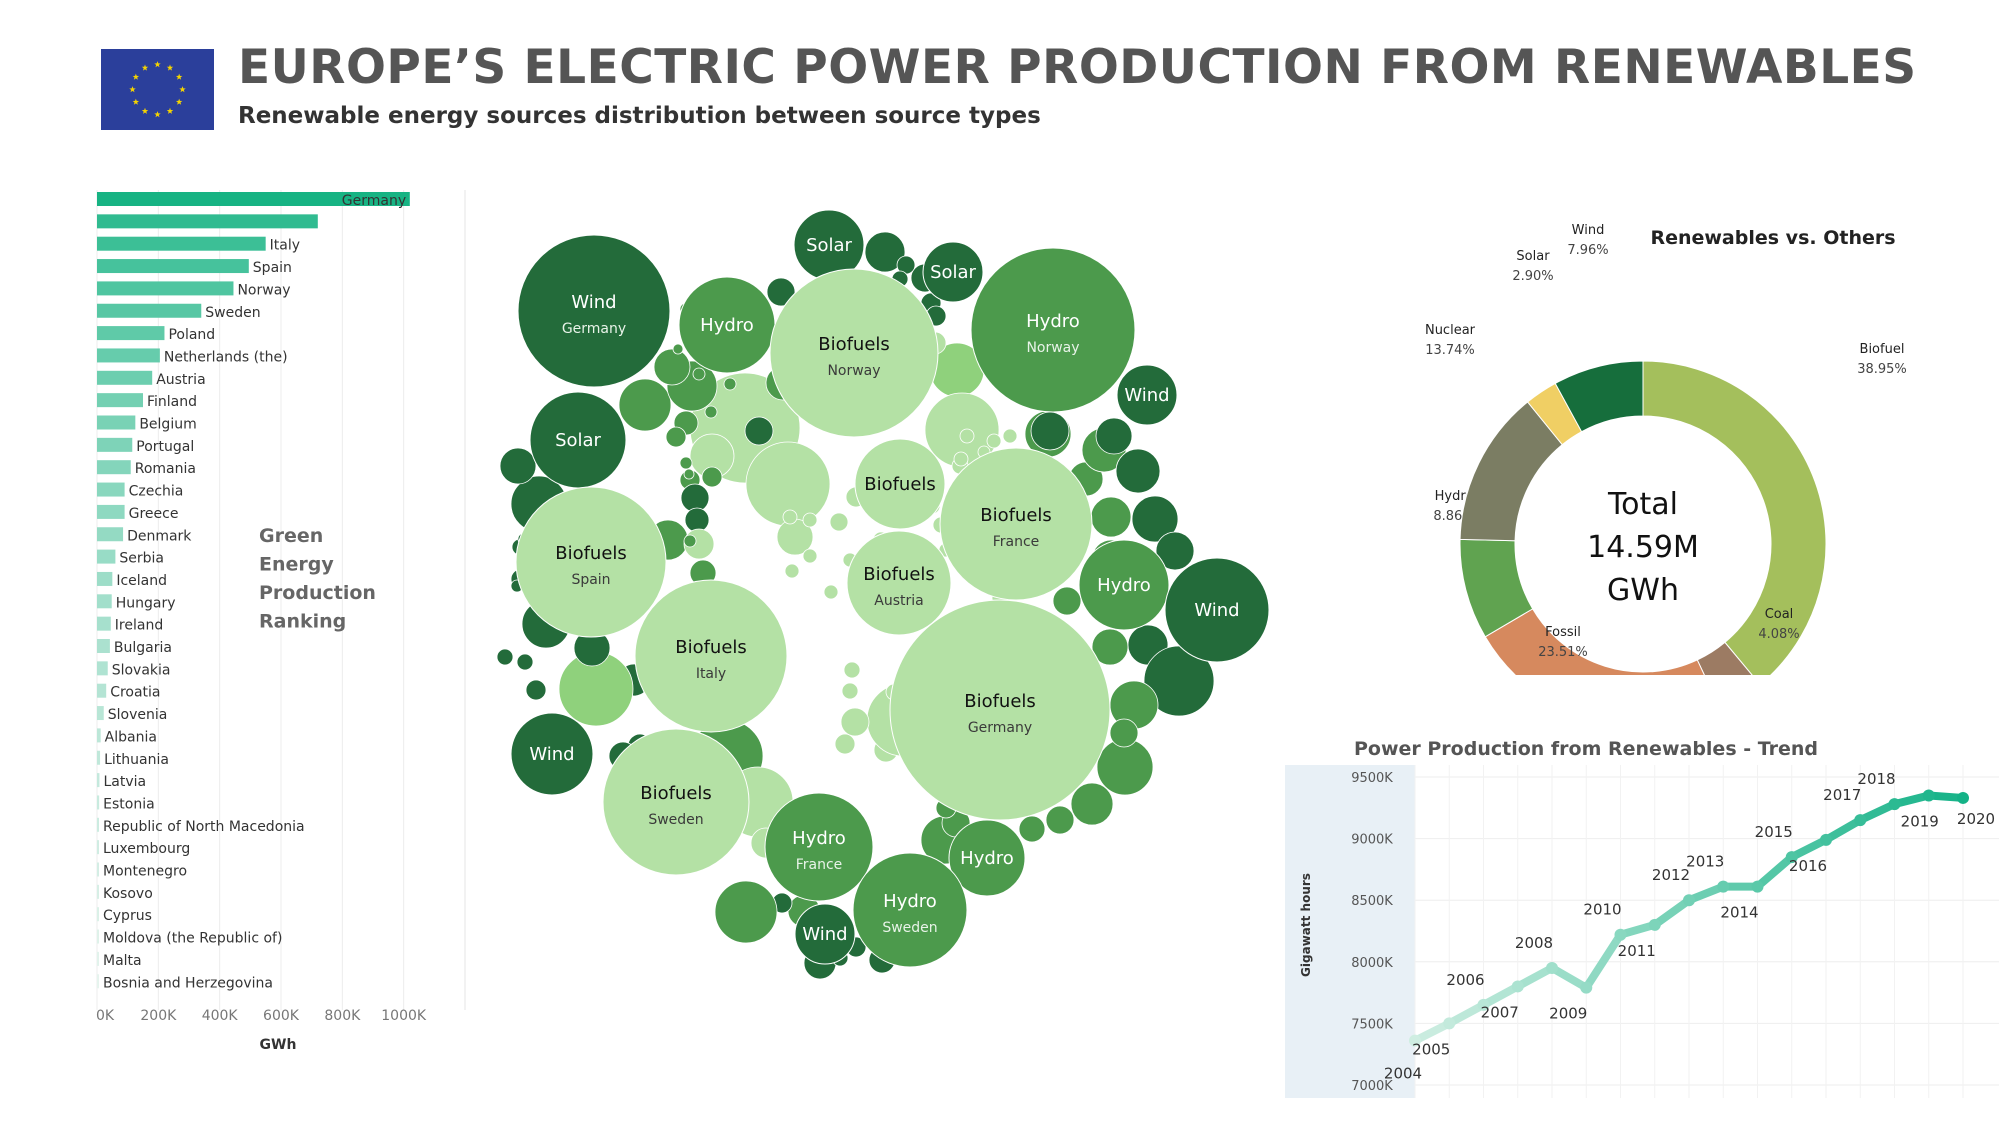 This screenshot has height=1124, width=1999. I want to click on side-label: Green, so click(291, 536).